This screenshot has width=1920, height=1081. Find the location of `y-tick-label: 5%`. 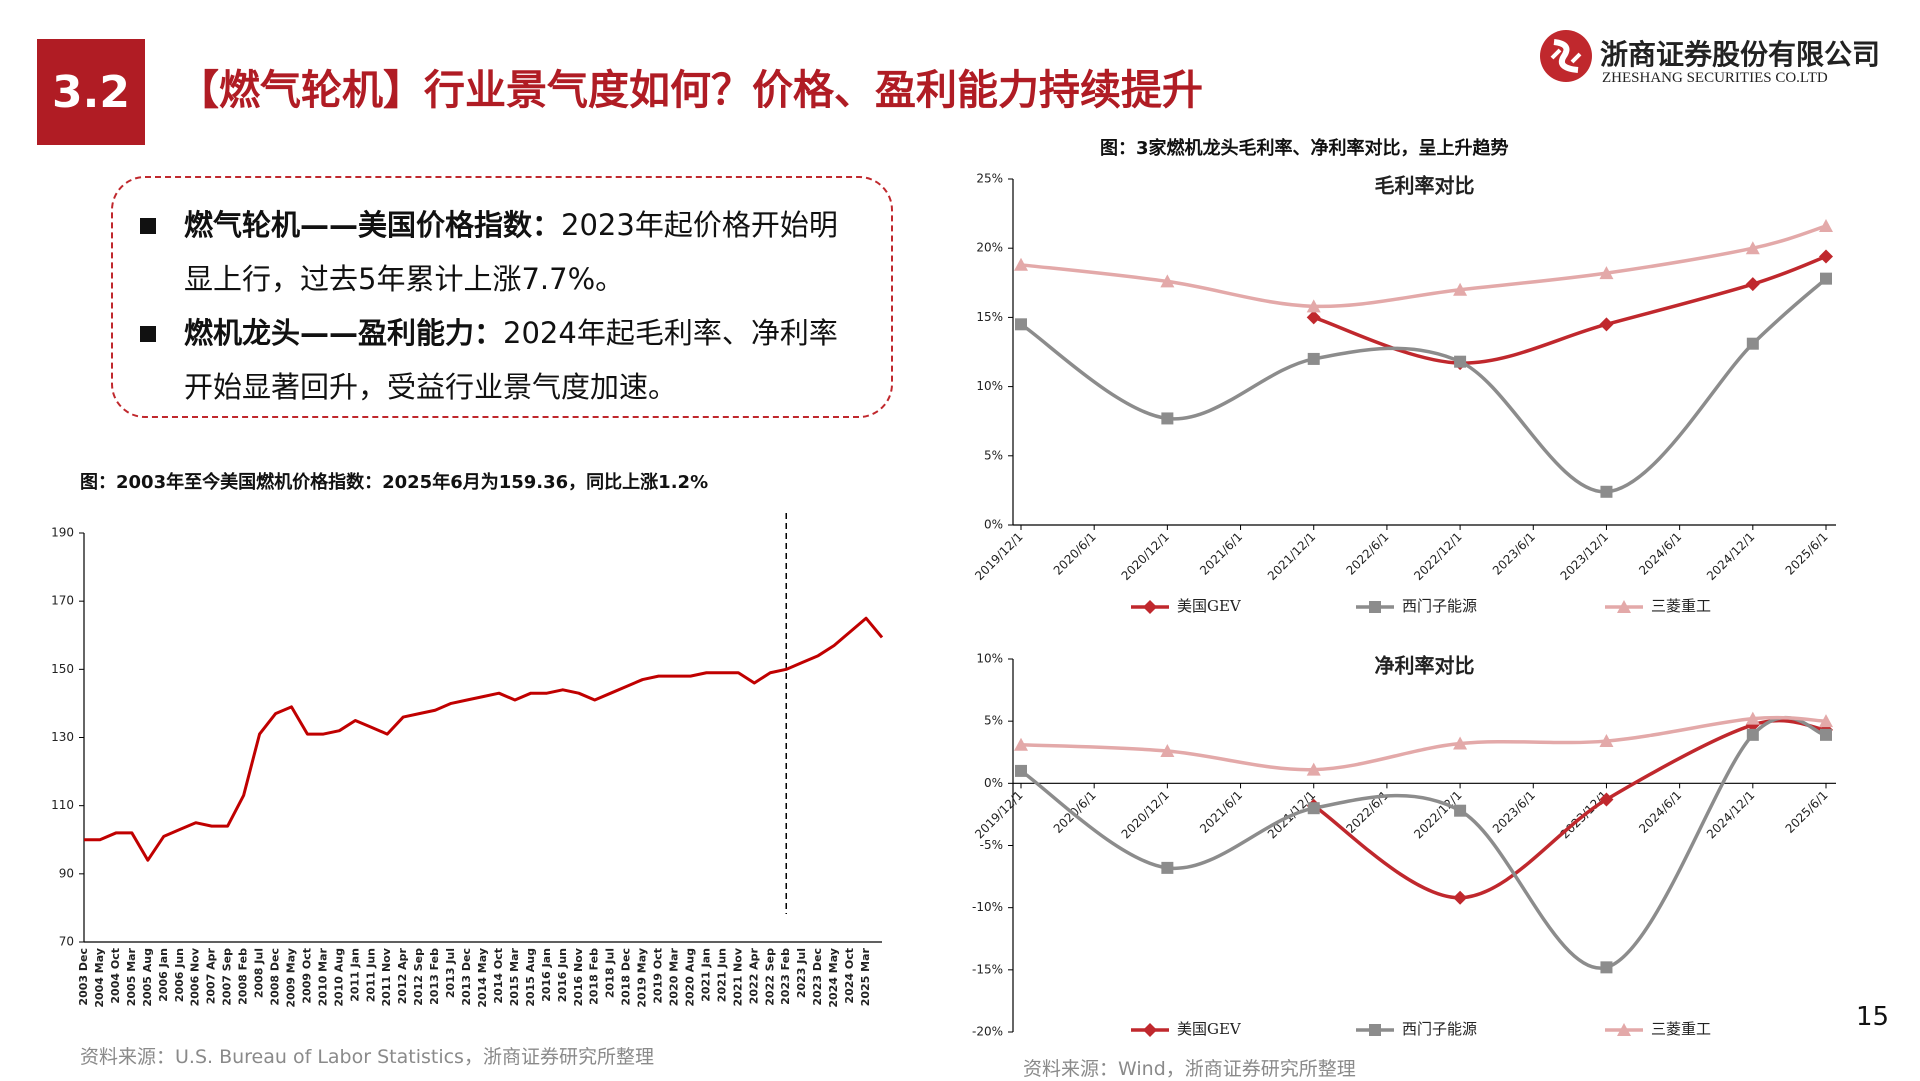

y-tick-label: 5% is located at coordinates (993, 721).